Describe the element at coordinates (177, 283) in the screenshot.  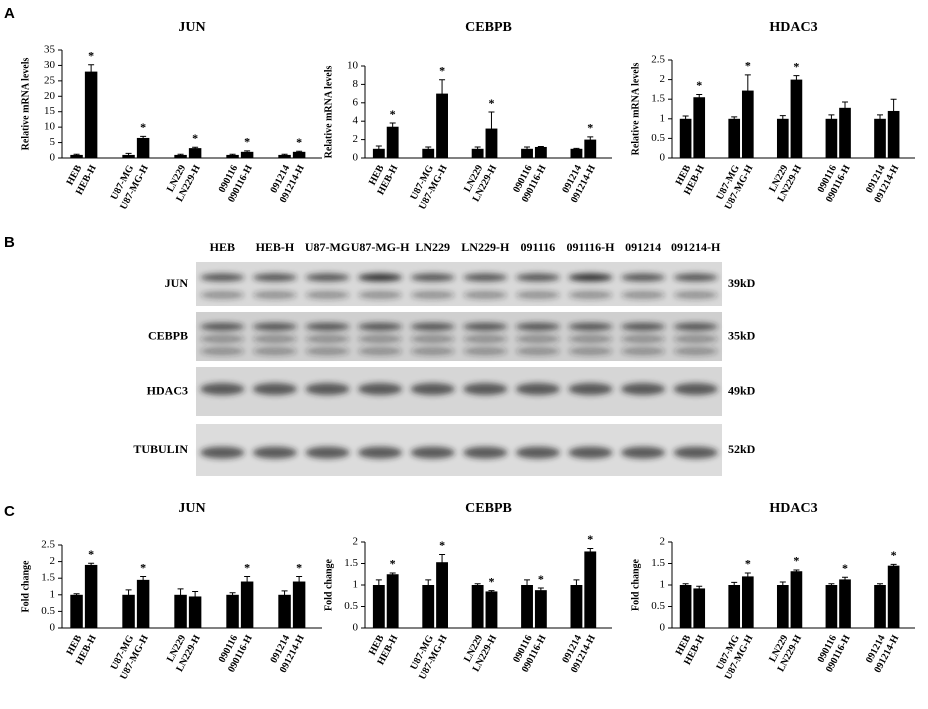
I see `row-label: JUN` at that location.